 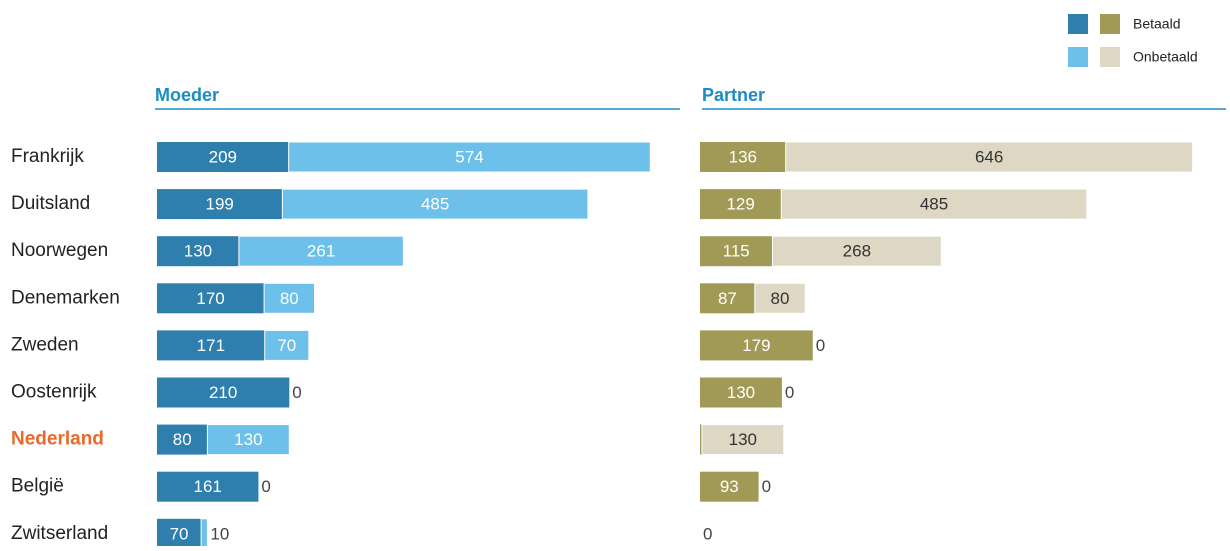 I want to click on value-label: 209, so click(x=223, y=156).